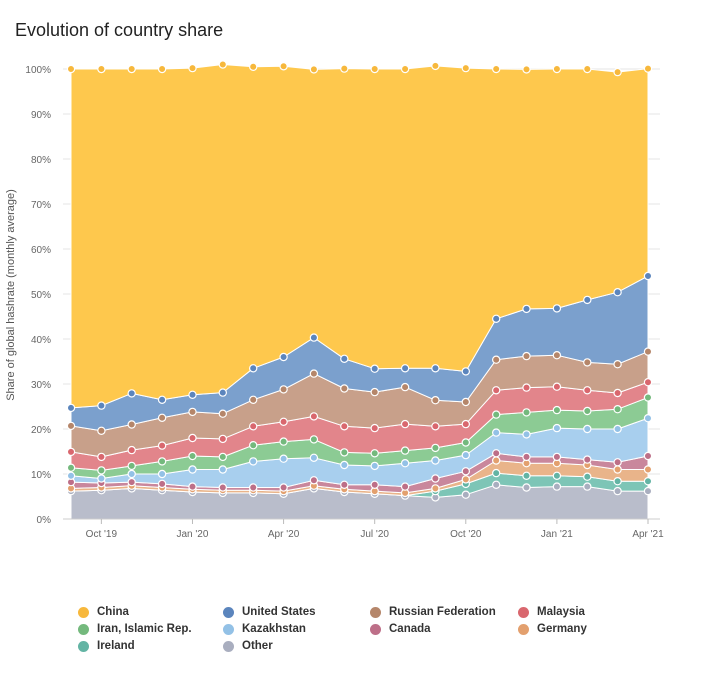 Image resolution: width=718 pixels, height=680 pixels. What do you see at coordinates (552, 629) in the screenshot?
I see `legend-item-germany: Germany` at bounding box center [552, 629].